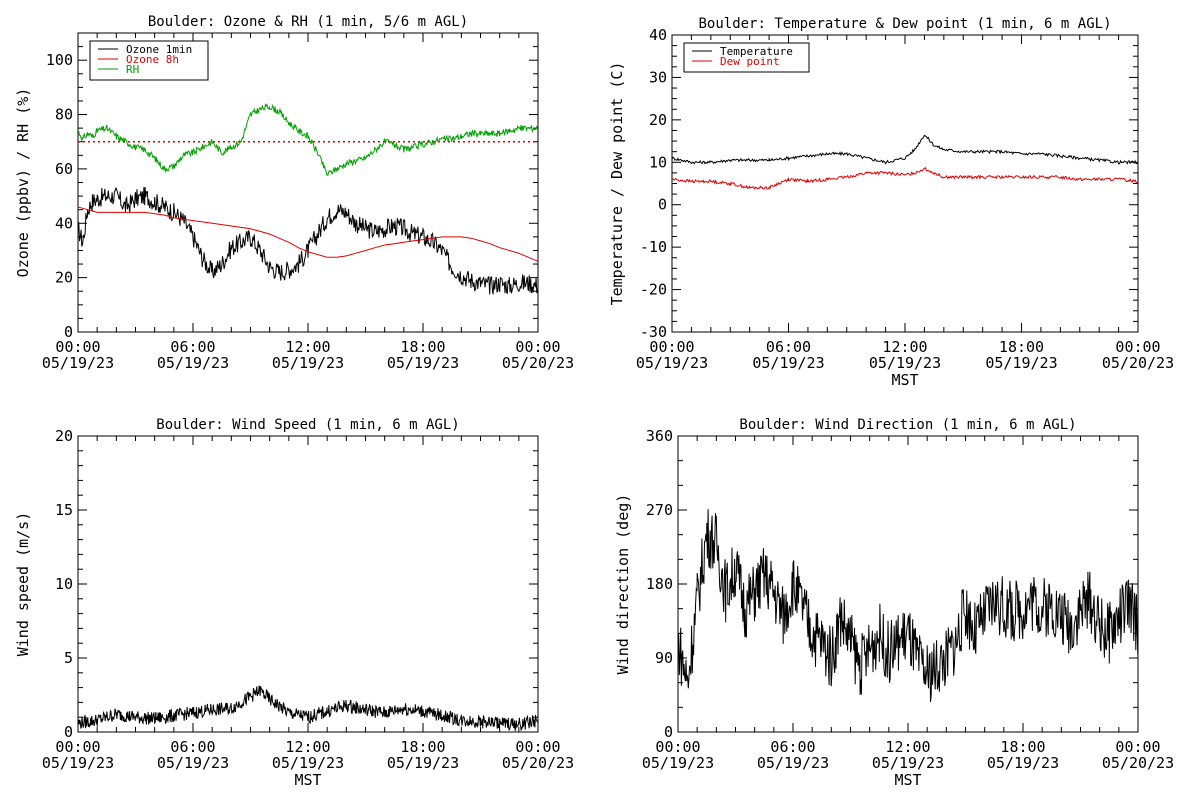 This screenshot has width=1200, height=800. Describe the element at coordinates (658, 77) in the screenshot. I see `y-tick-label: 30` at that location.